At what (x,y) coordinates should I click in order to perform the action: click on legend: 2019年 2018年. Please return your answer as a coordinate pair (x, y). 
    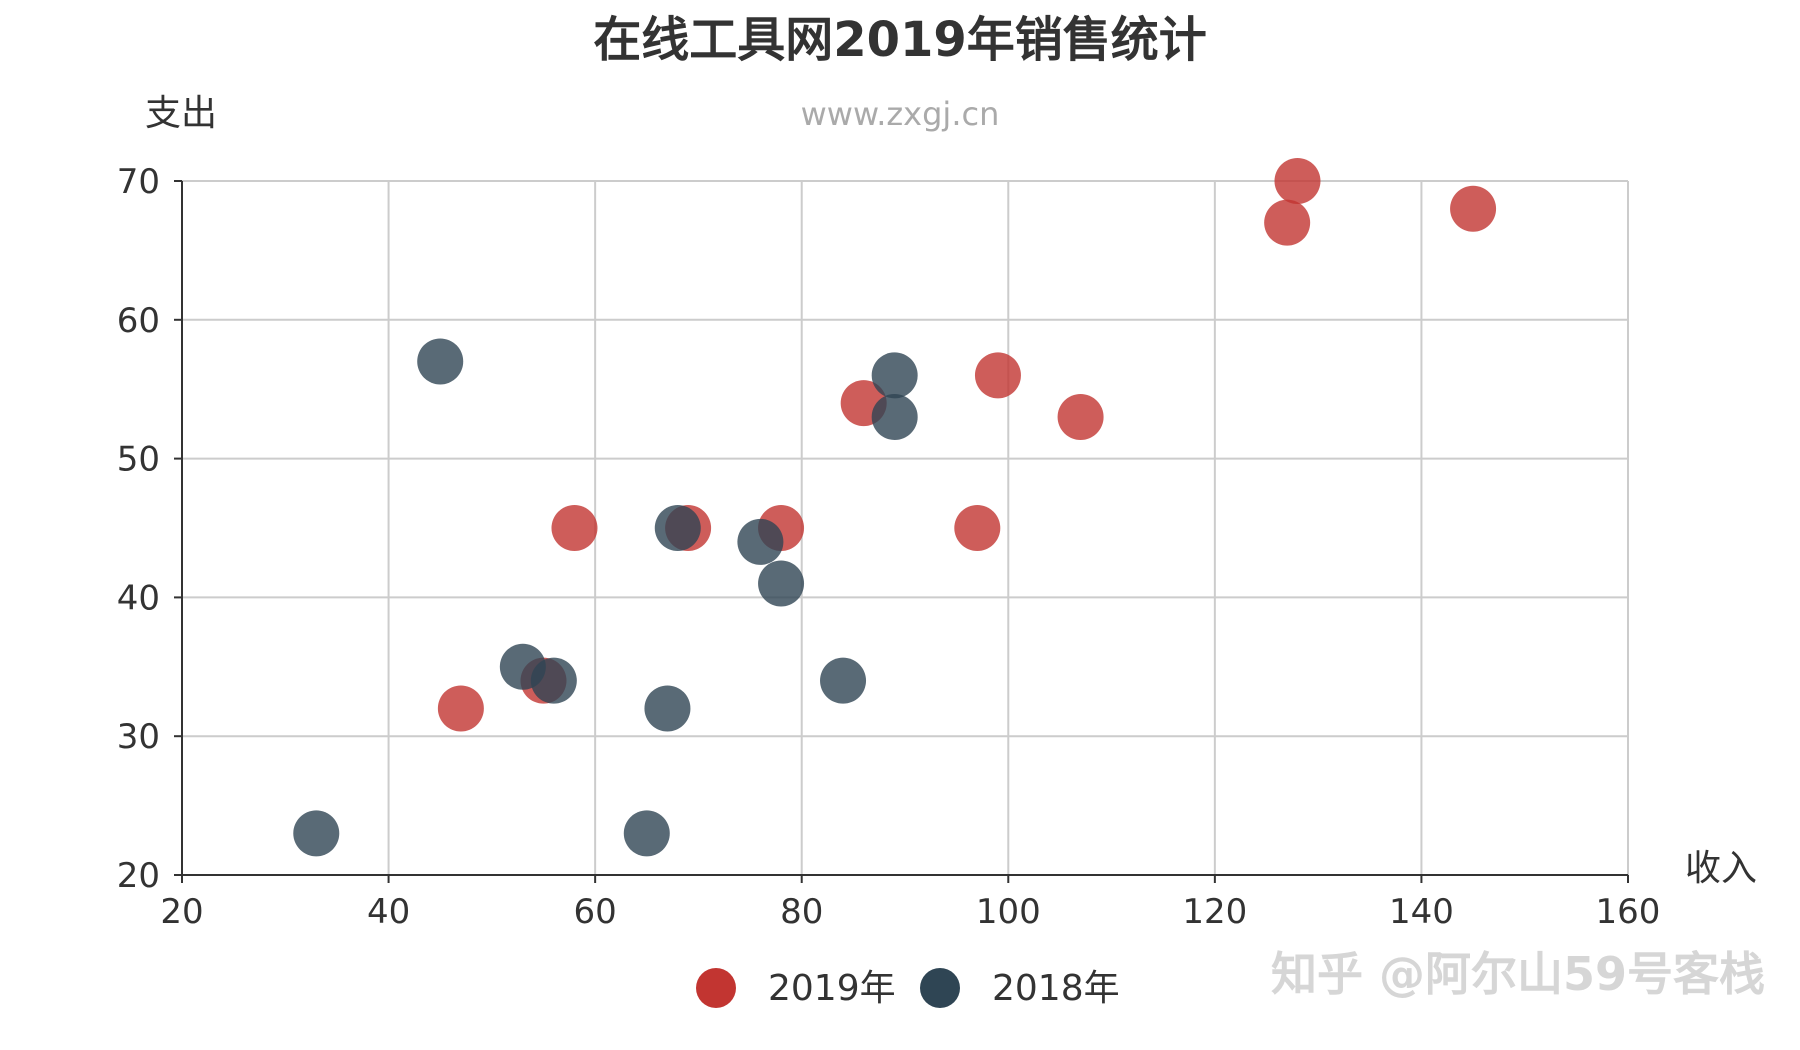
    Looking at the image, I should click on (908, 988).